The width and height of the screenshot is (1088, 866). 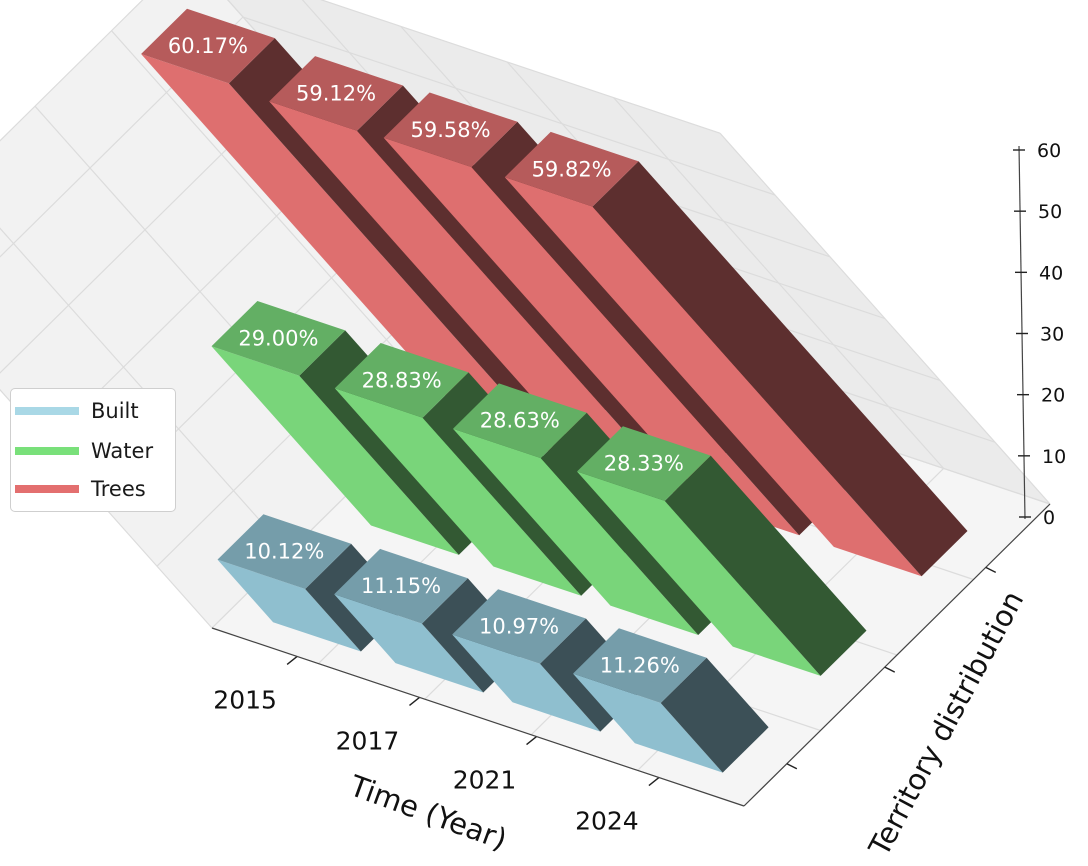 I want to click on data-label: 28.63%, so click(x=520, y=421).